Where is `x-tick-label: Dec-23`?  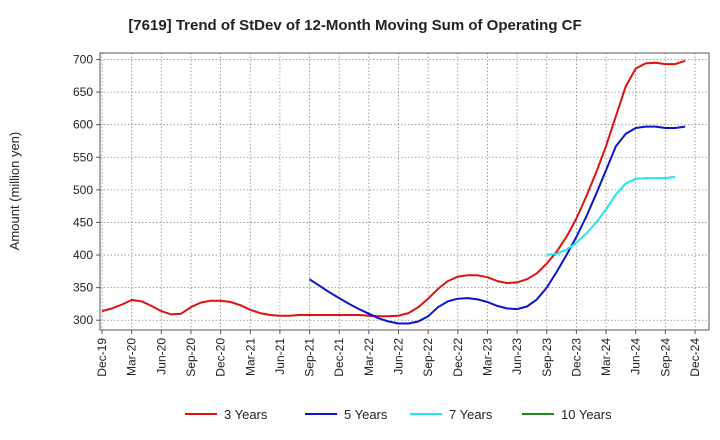 x-tick-label: Dec-23 is located at coordinates (576, 357).